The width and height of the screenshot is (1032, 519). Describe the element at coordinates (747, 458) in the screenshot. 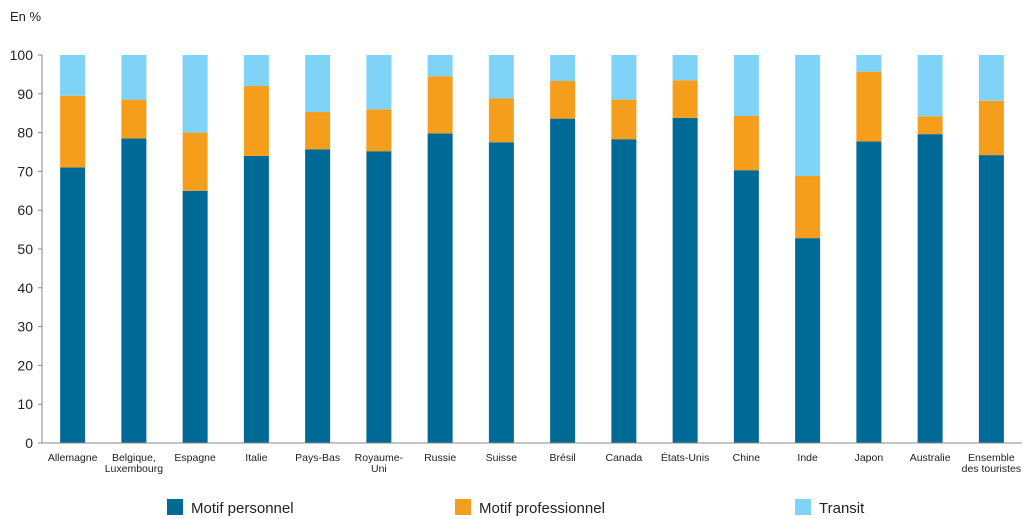

I see `x-tick-label: Chine` at that location.